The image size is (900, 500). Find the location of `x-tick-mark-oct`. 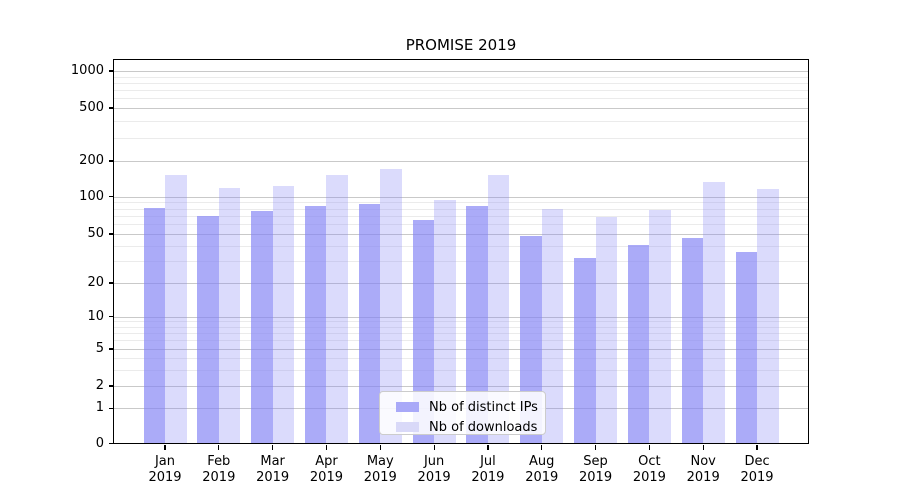

x-tick-mark-oct is located at coordinates (649, 447).